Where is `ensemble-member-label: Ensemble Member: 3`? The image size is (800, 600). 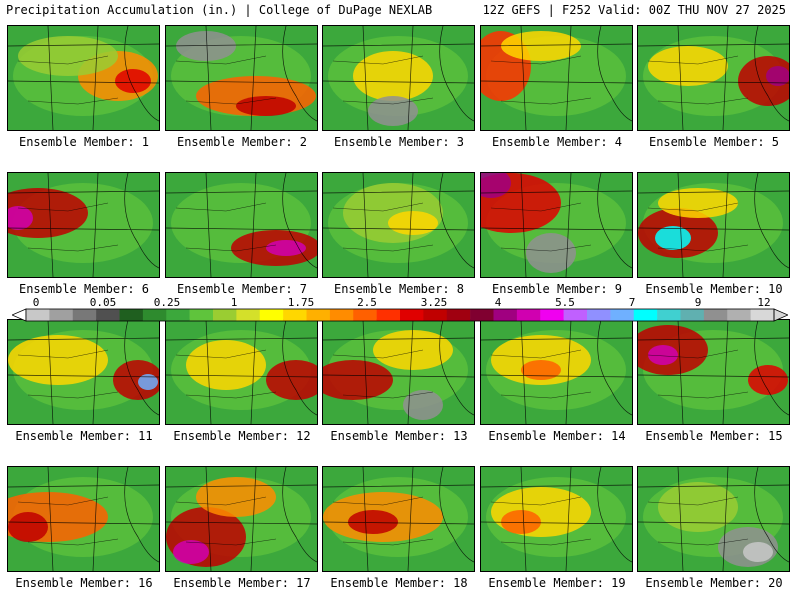
ensemble-member-label: Ensemble Member: 3 is located at coordinates (399, 142).